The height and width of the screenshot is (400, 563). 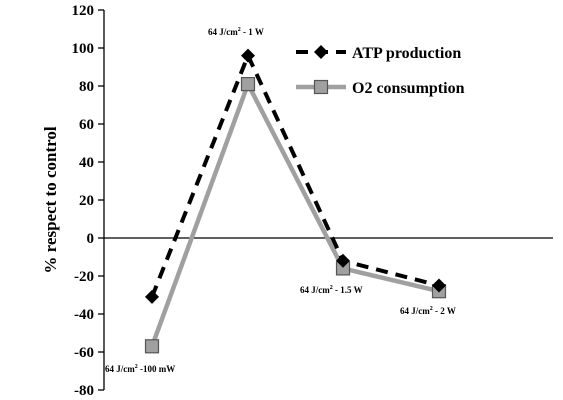 What do you see at coordinates (331, 290) in the screenshot?
I see `point-annotation: 64 J/cm2 - 1.5 W` at bounding box center [331, 290].